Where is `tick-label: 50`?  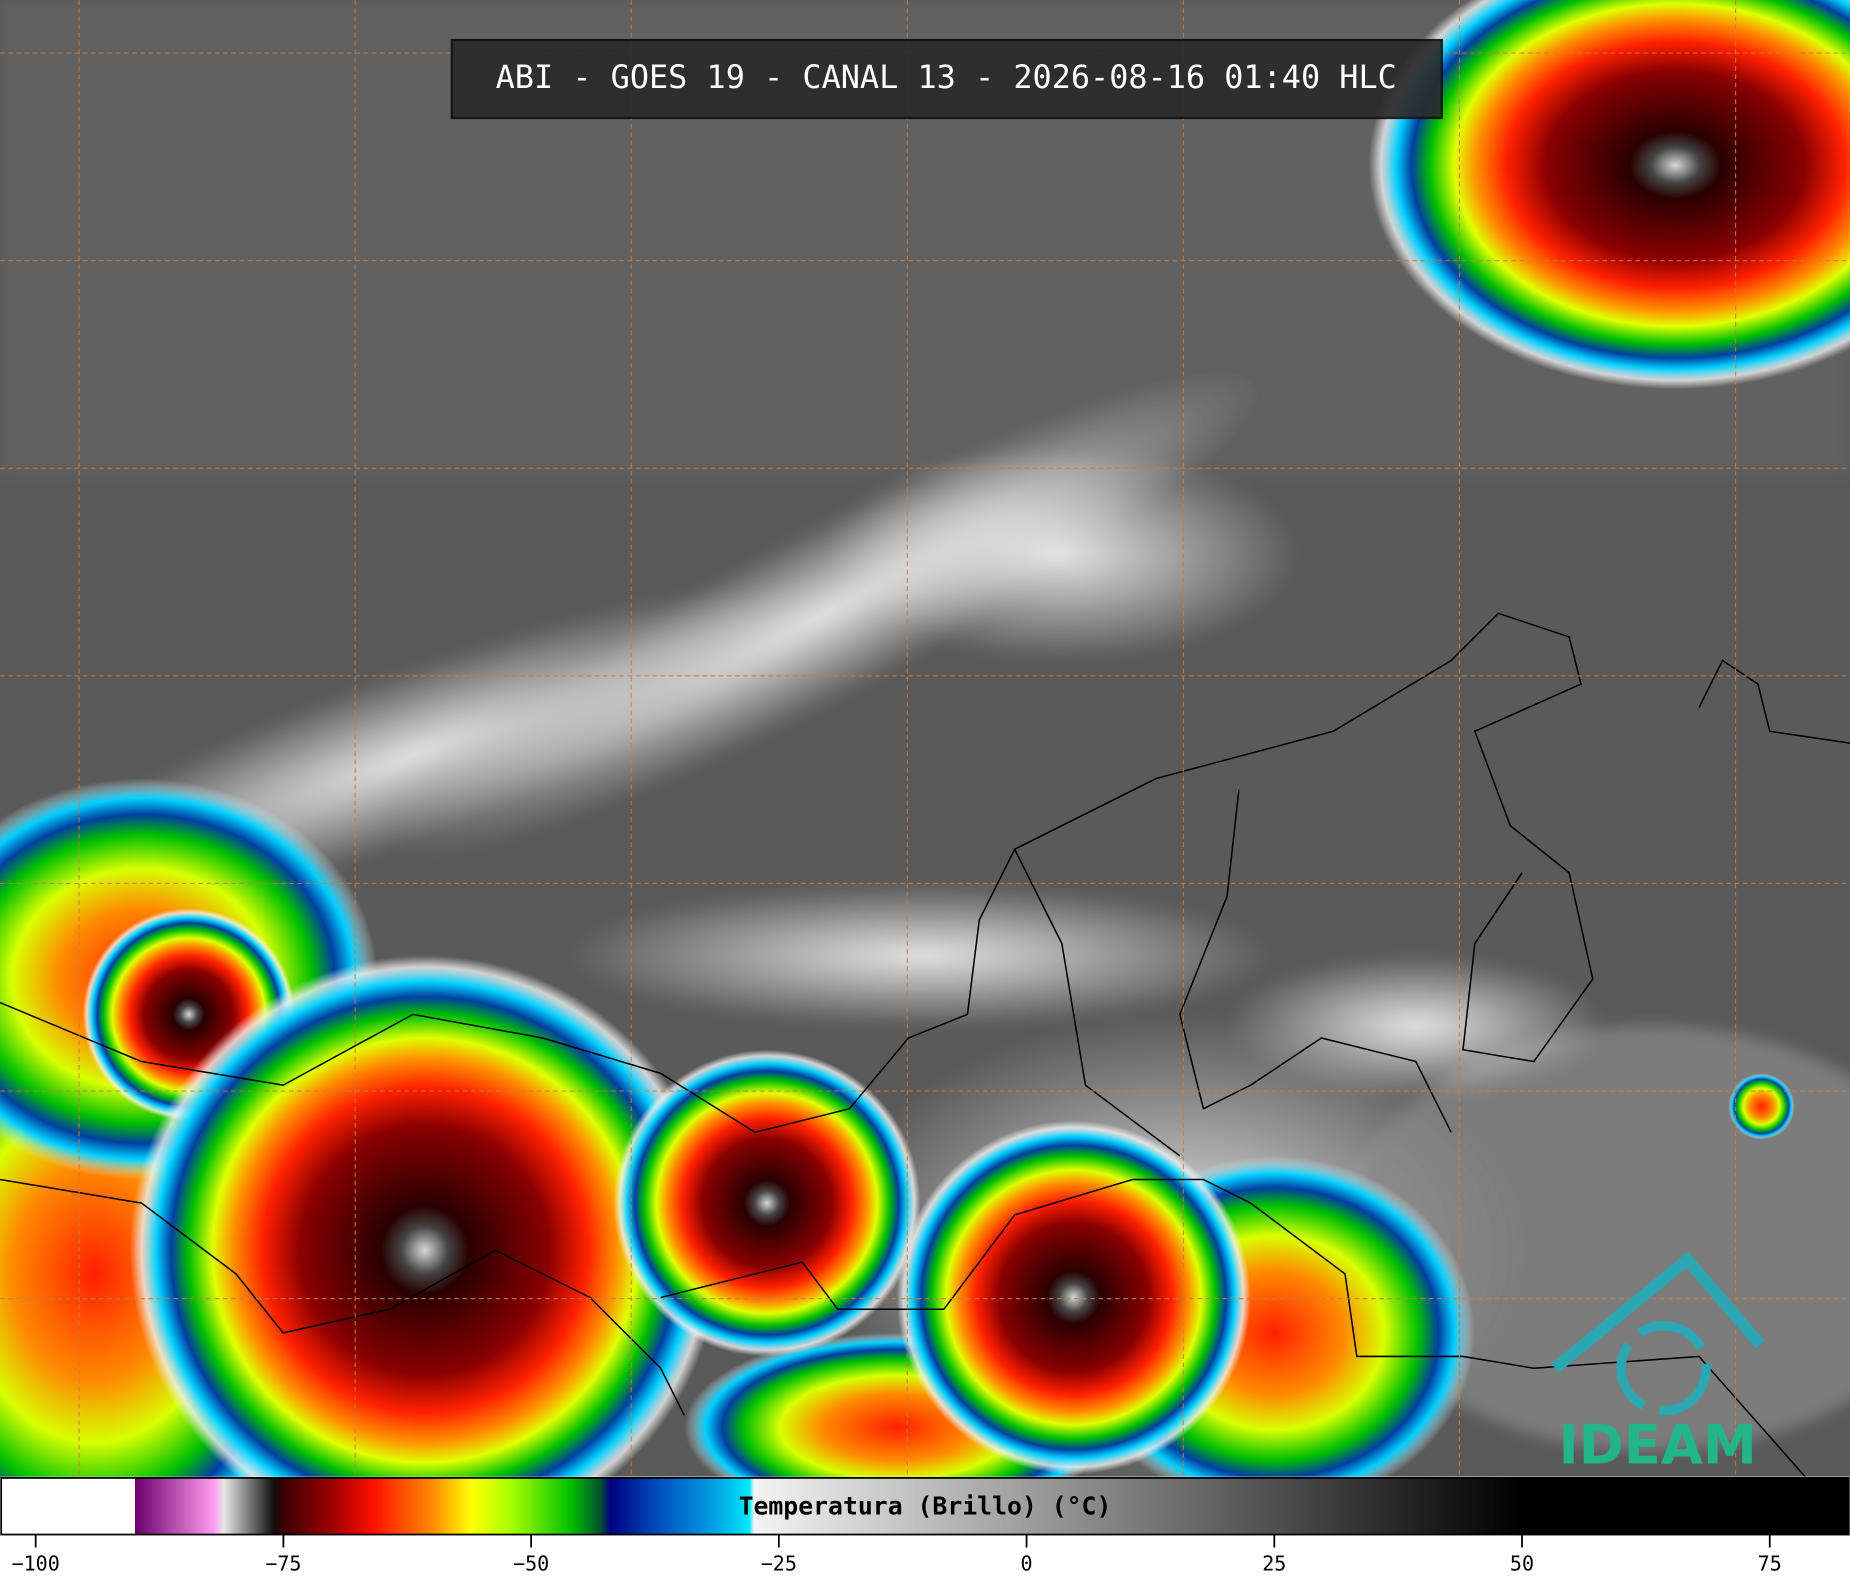
tick-label: 50 is located at coordinates (1522, 1564).